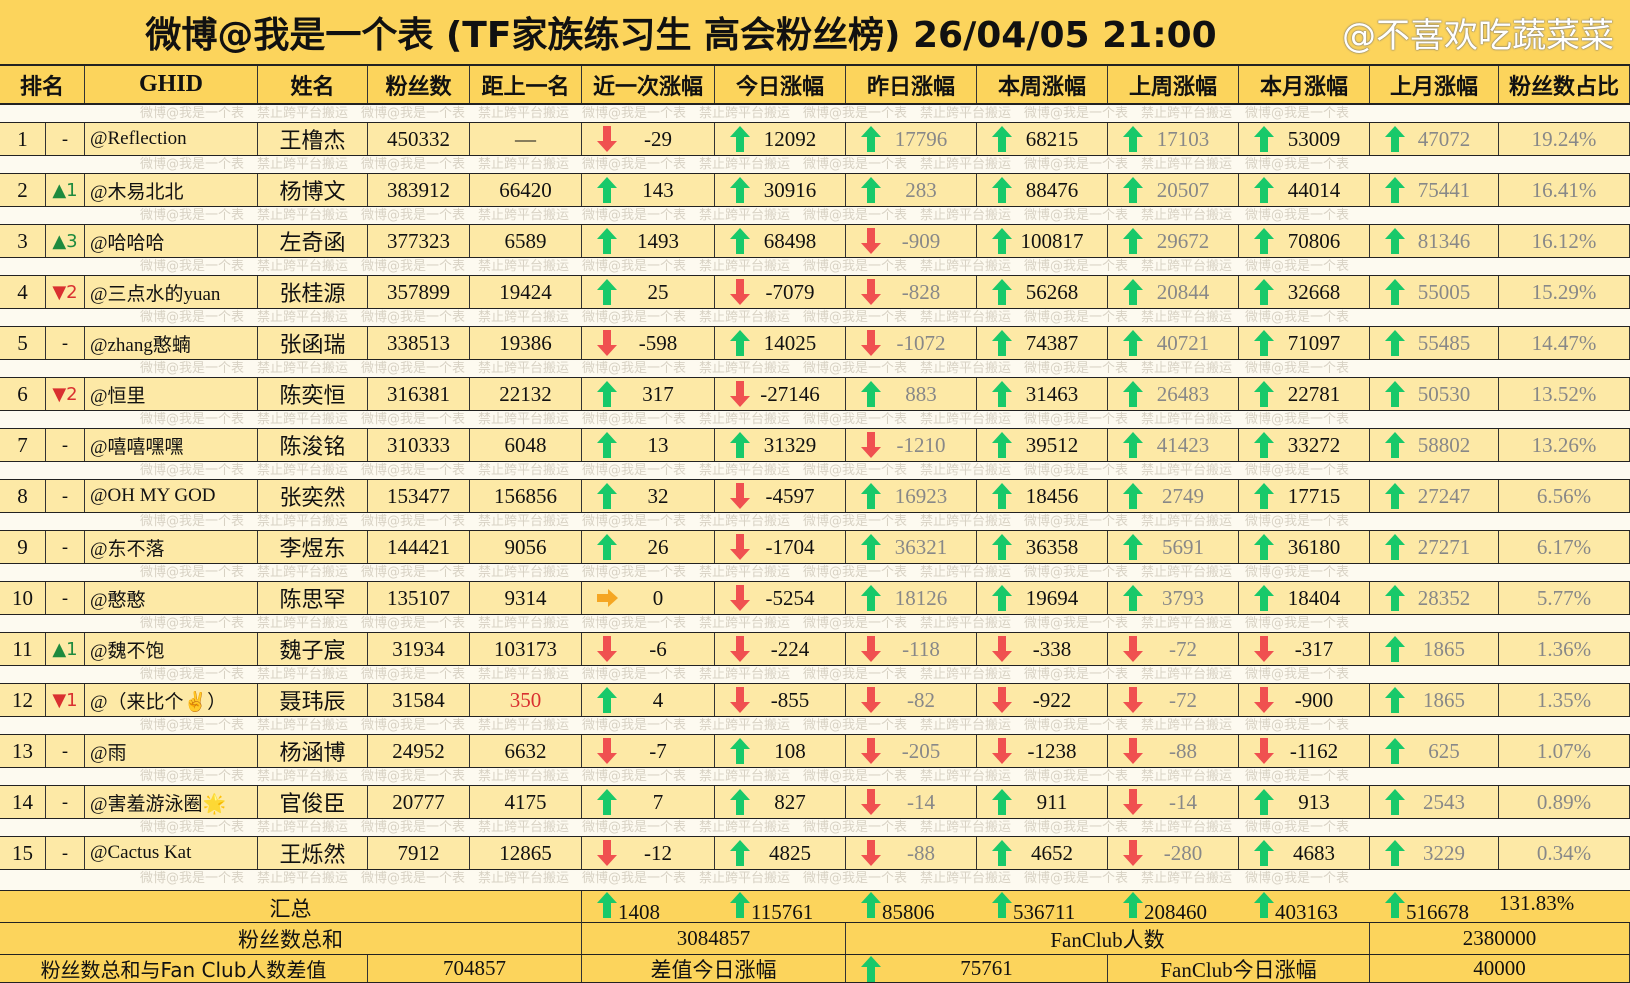 The width and height of the screenshot is (1630, 983). I want to click on delta-value: 2543, so click(1444, 801).